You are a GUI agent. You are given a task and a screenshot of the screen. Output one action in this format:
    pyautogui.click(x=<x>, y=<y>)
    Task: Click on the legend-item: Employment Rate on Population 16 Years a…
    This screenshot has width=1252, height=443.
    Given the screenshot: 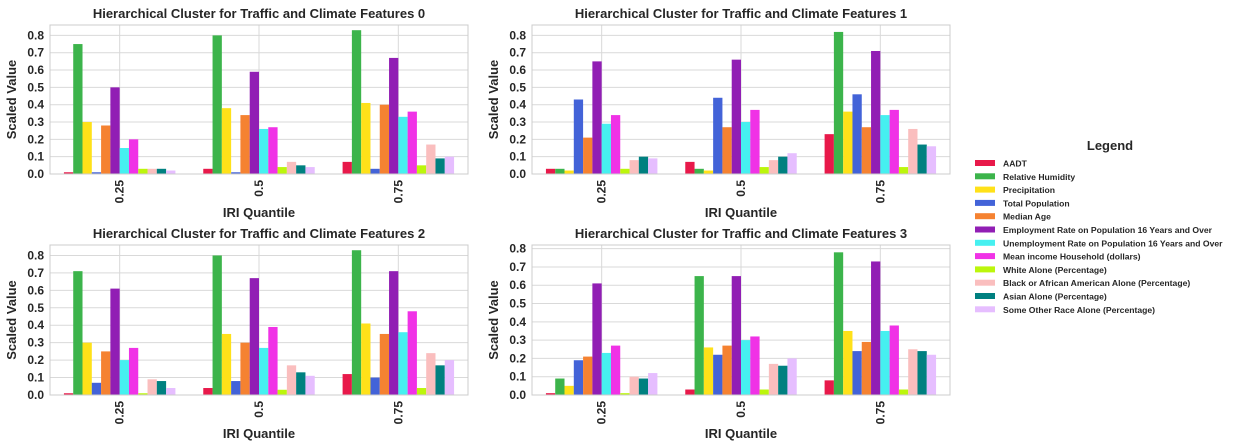 What is the action you would take?
    pyautogui.click(x=1094, y=230)
    